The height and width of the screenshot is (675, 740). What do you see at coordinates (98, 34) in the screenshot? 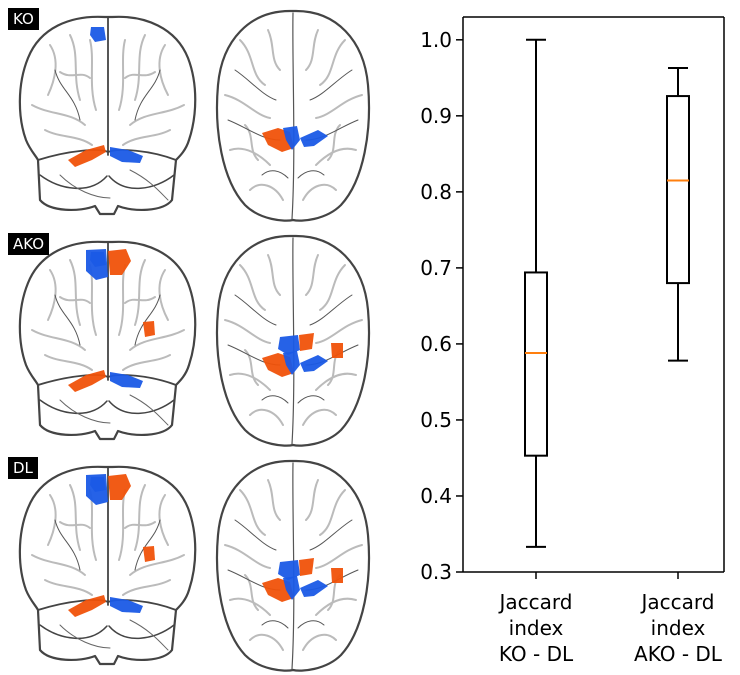
I see `blue-cluster-top` at bounding box center [98, 34].